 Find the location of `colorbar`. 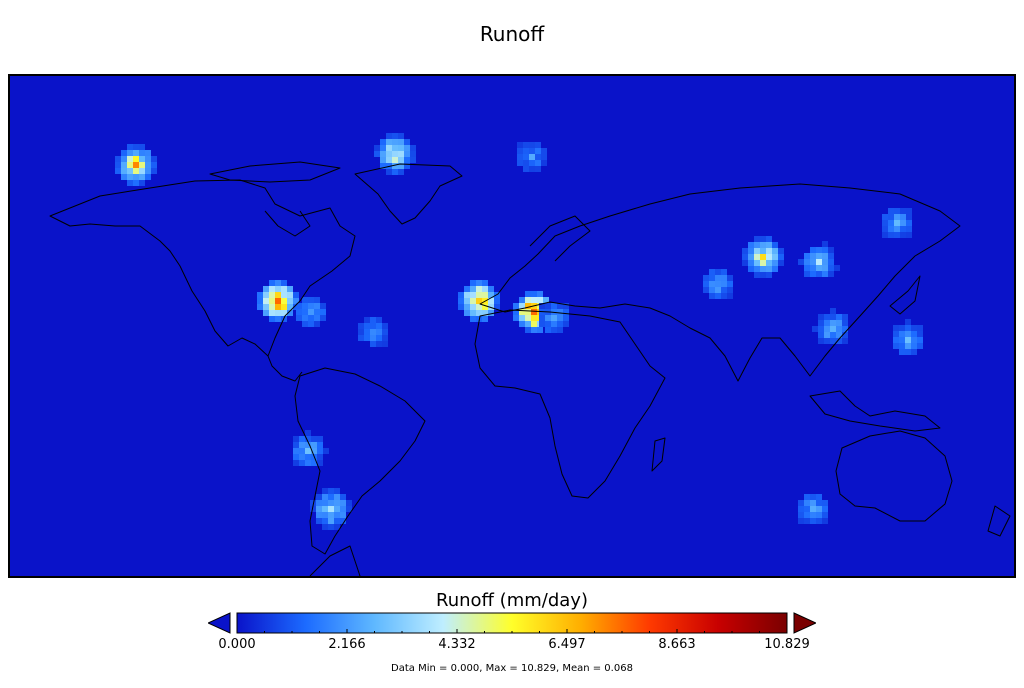

colorbar is located at coordinates (512, 623).